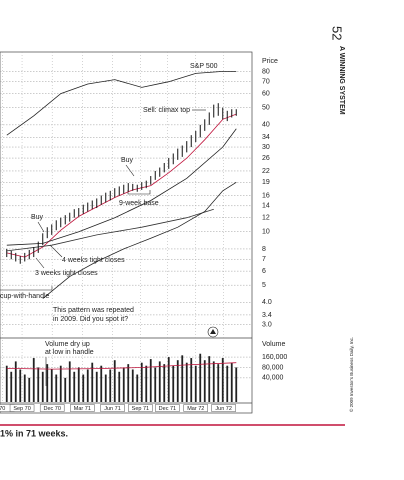  What do you see at coordinates (66, 273) in the screenshot?
I see `annotation: 3 weeks tight closes` at bounding box center [66, 273].